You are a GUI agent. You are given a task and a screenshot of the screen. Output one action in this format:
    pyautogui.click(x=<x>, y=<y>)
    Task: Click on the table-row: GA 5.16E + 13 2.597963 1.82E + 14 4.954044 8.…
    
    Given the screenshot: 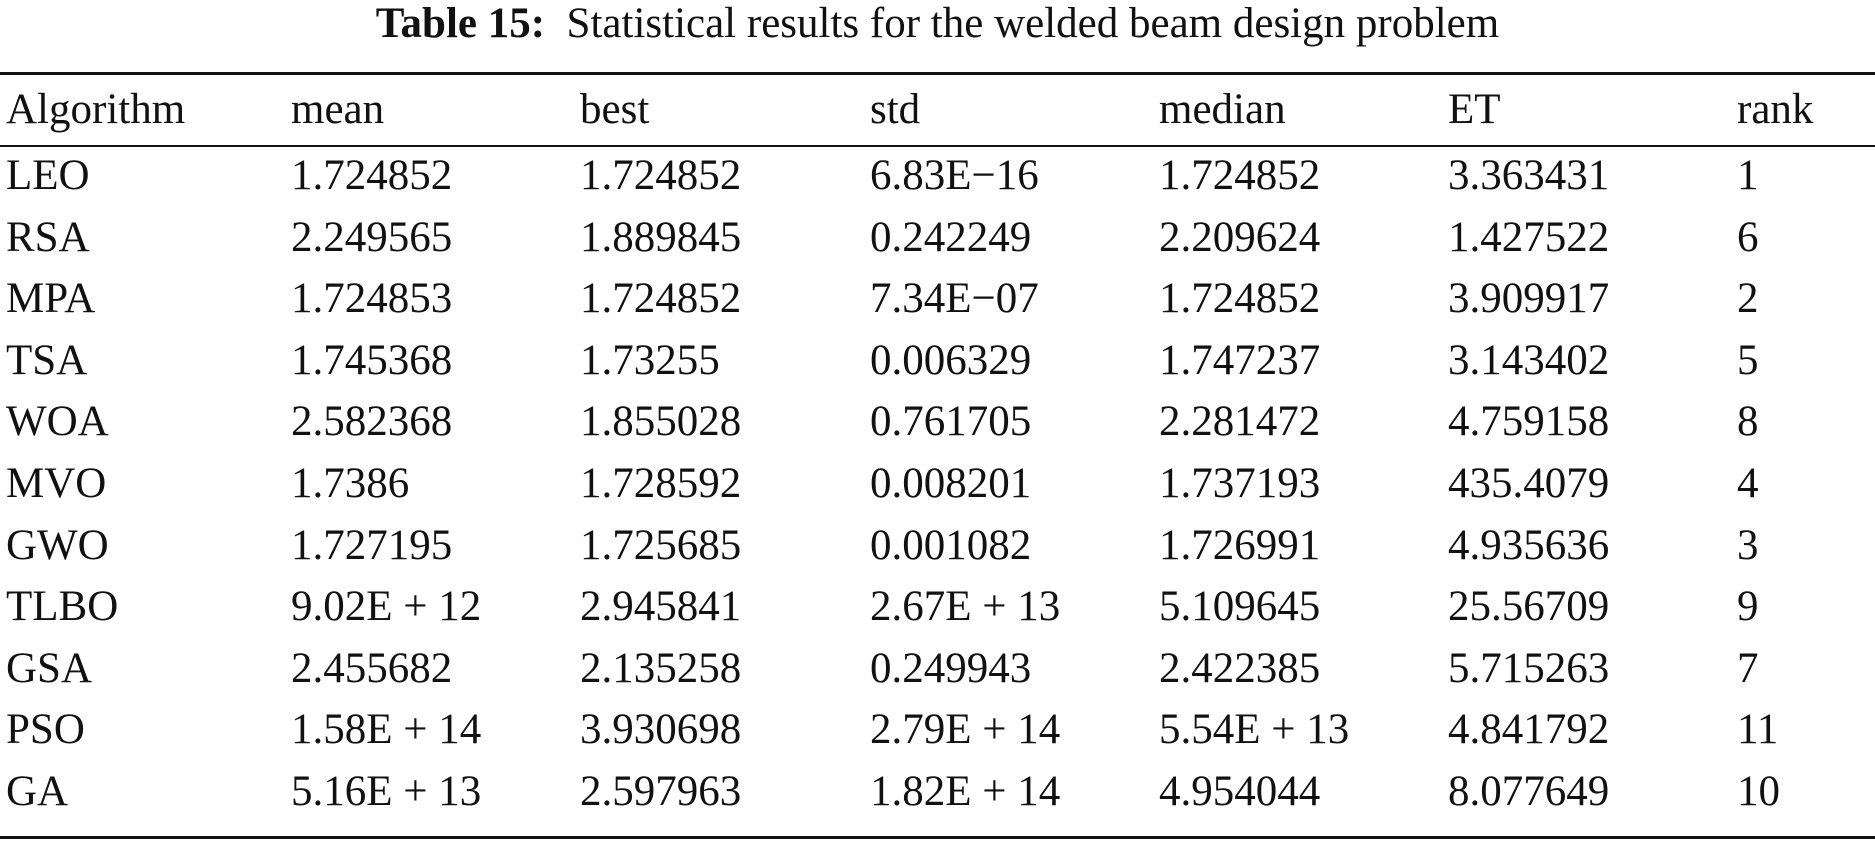 What is the action you would take?
    pyautogui.click(x=937, y=792)
    